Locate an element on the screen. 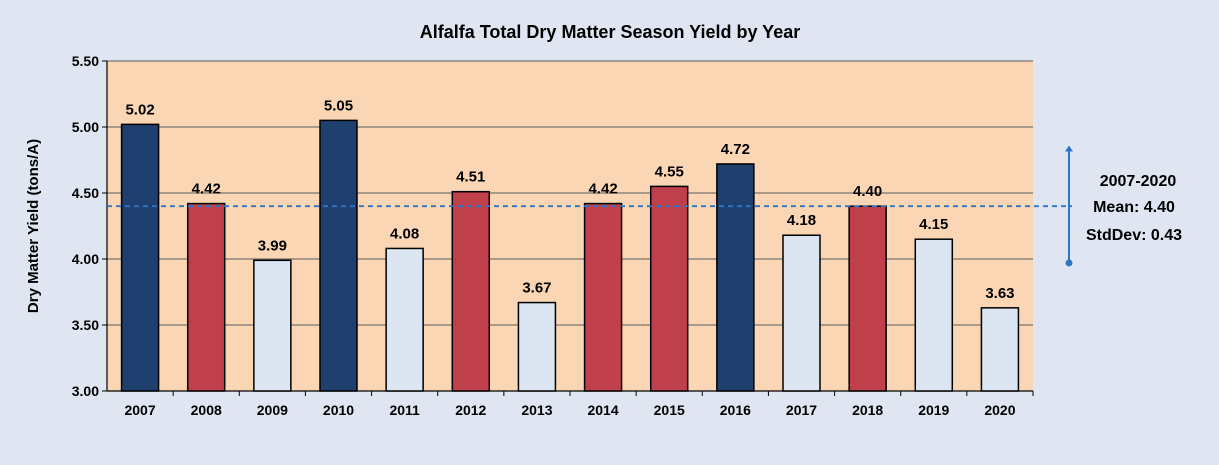  bar-2011 is located at coordinates (404, 319).